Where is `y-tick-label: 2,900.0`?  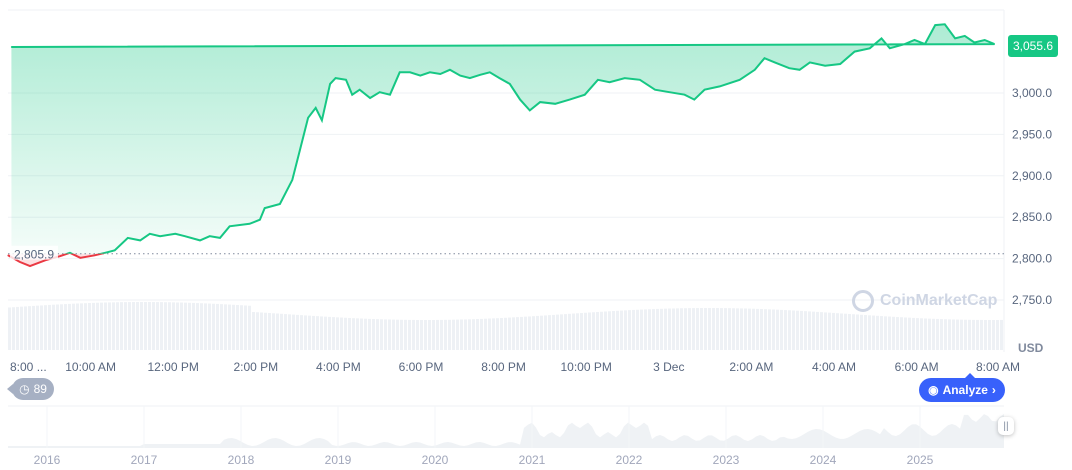 y-tick-label: 2,900.0 is located at coordinates (1032, 176).